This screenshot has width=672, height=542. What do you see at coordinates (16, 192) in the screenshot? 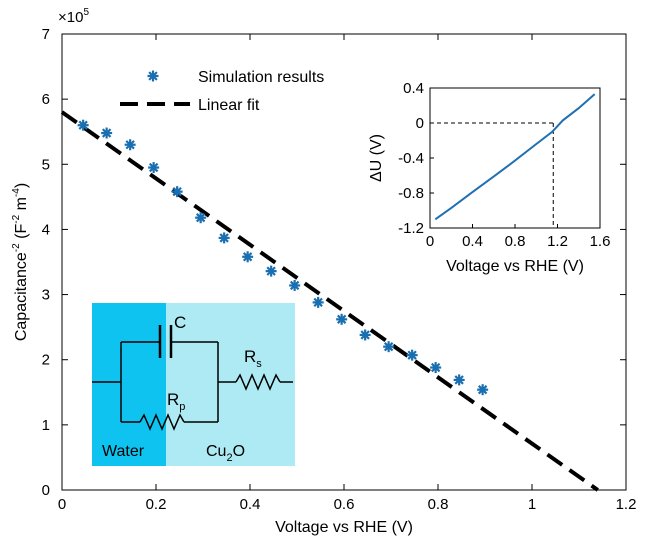
I see `y-axis-label-units-exp2: -4` at bounding box center [16, 192].